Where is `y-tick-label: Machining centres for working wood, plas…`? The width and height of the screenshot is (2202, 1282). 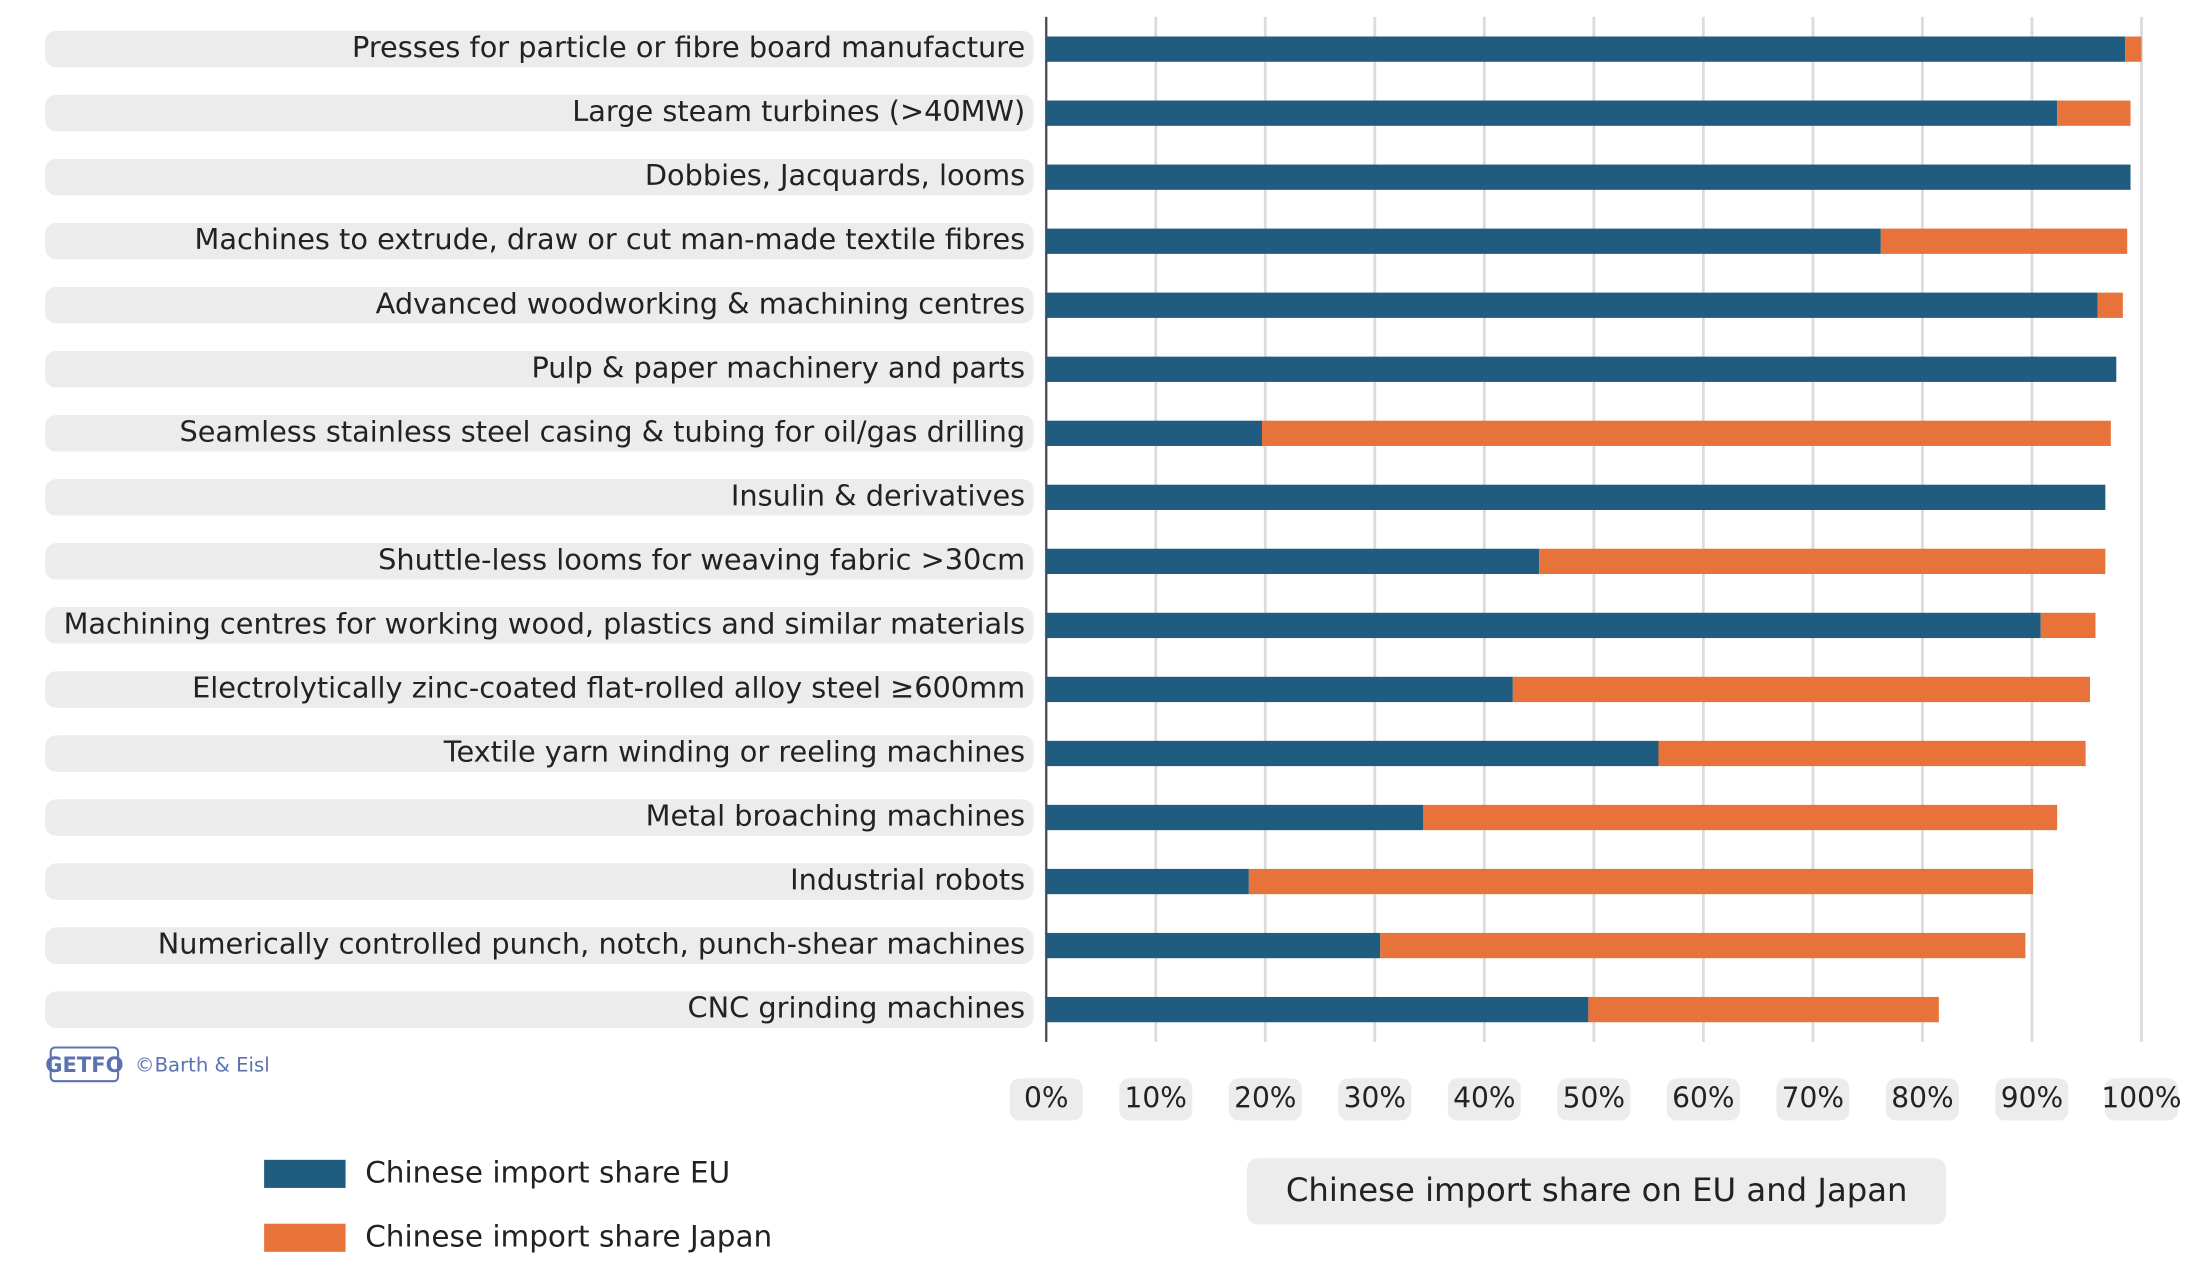
y-tick-label: Machining centres for working wood, plas… is located at coordinates (545, 623).